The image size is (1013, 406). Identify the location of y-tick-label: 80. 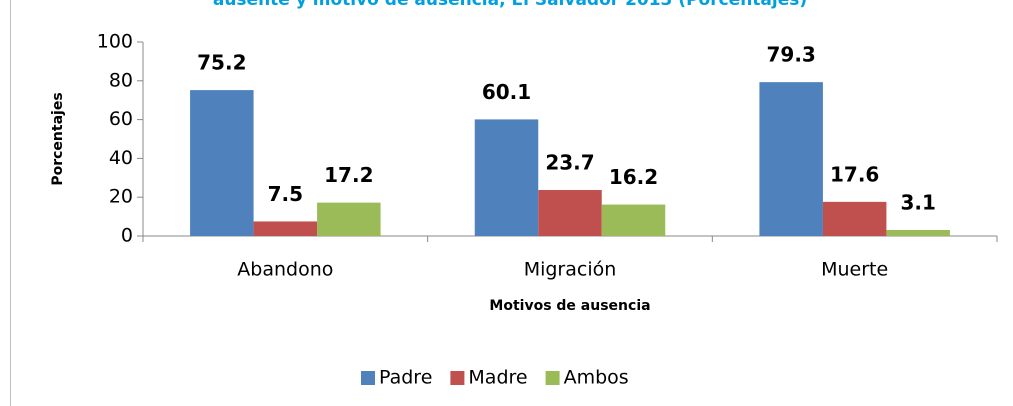
(121, 80).